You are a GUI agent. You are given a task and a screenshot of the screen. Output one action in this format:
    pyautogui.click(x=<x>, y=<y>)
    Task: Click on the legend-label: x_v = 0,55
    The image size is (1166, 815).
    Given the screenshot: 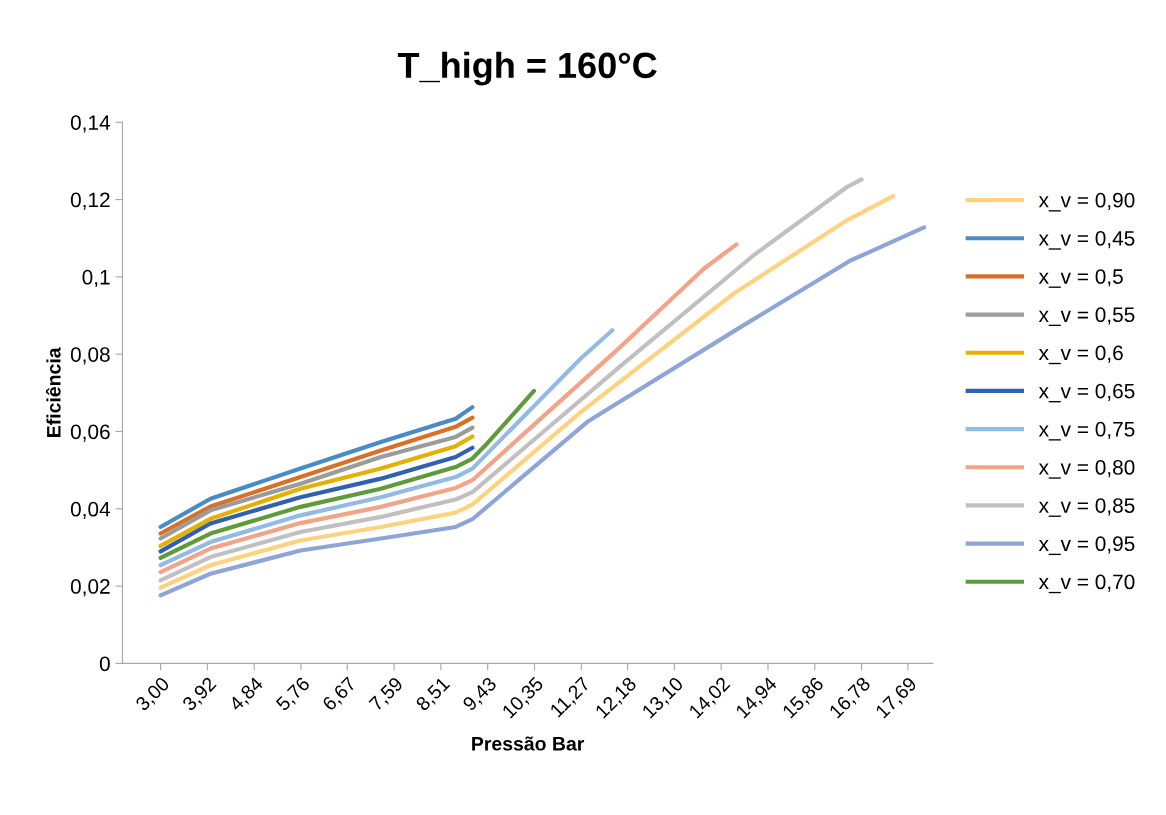 What is the action you would take?
    pyautogui.click(x=1086, y=317)
    